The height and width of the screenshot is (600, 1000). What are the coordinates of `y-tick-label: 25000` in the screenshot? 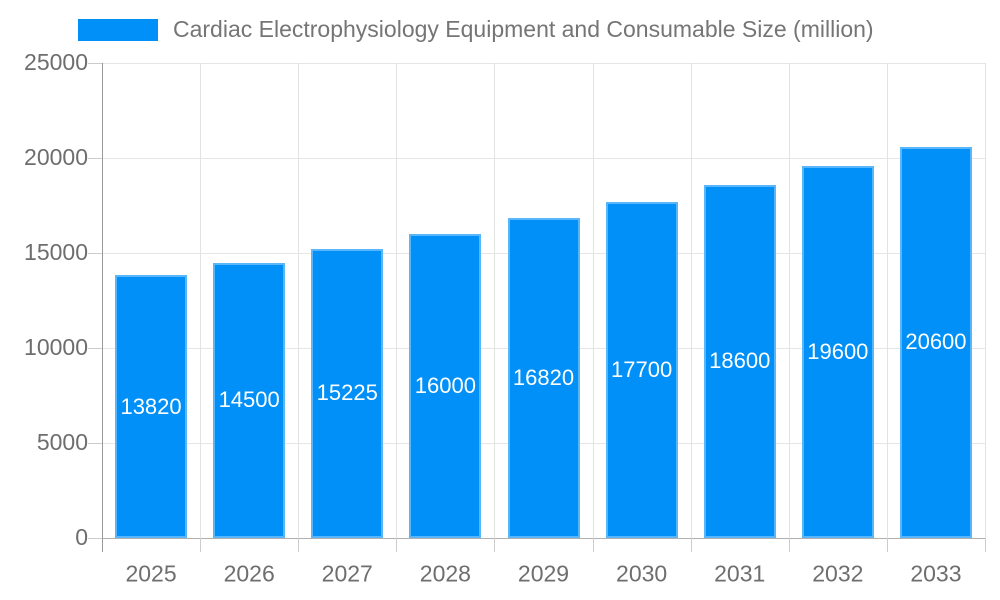 It's located at (56, 61).